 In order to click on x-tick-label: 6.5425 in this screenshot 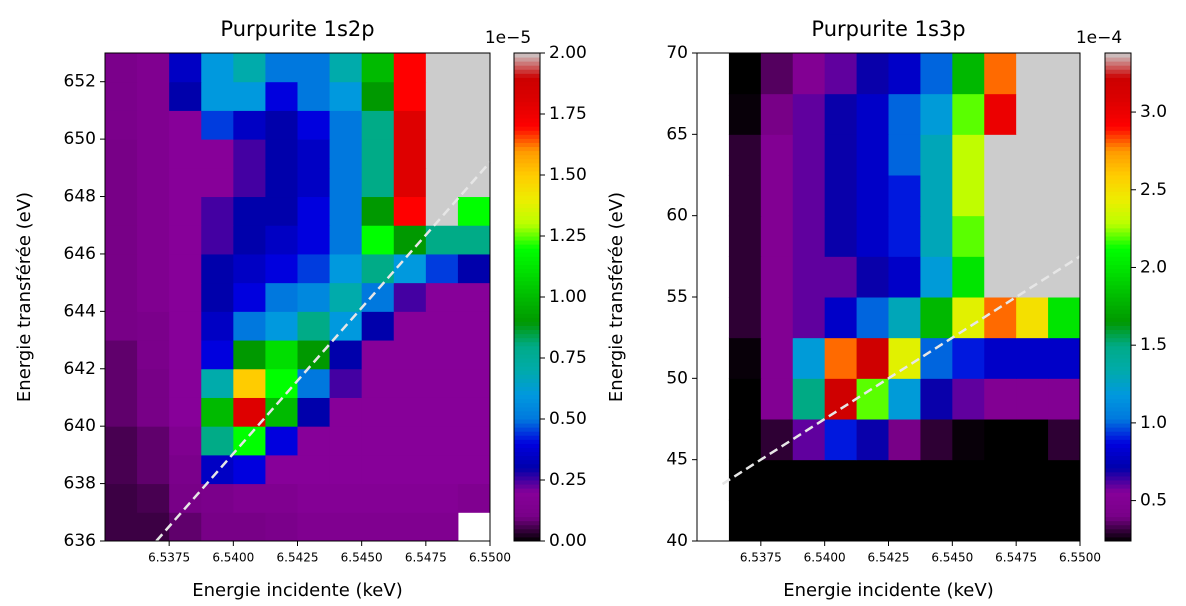, I will do `click(298, 558)`.